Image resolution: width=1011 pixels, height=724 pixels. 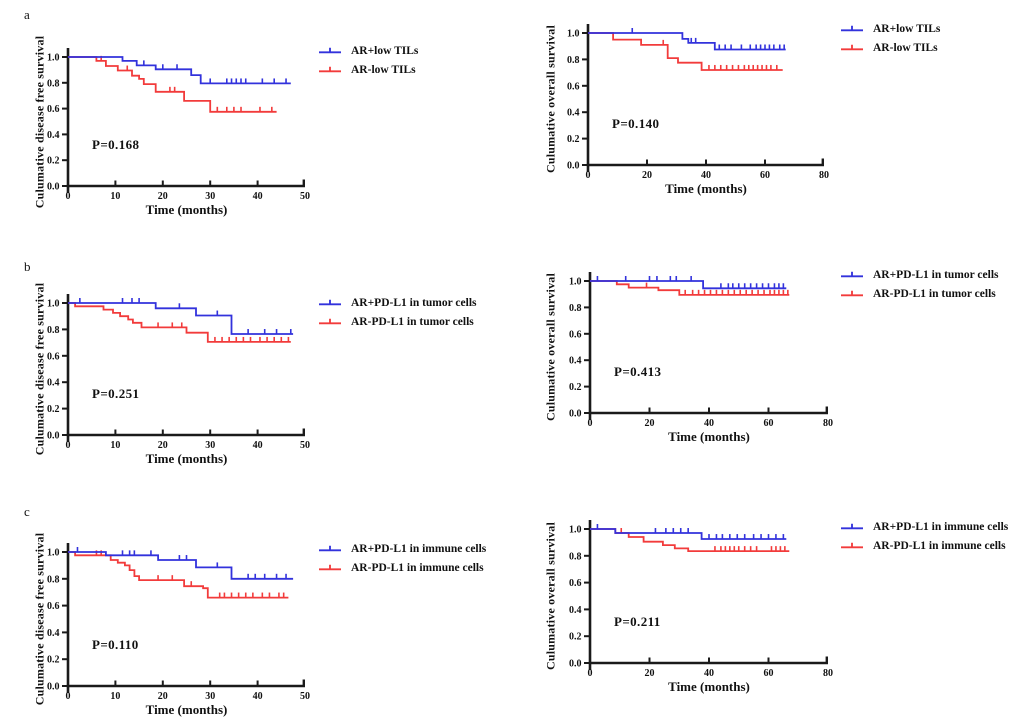 What do you see at coordinates (636, 123) in the screenshot?
I see `p-value-label: P=0.140` at bounding box center [636, 123].